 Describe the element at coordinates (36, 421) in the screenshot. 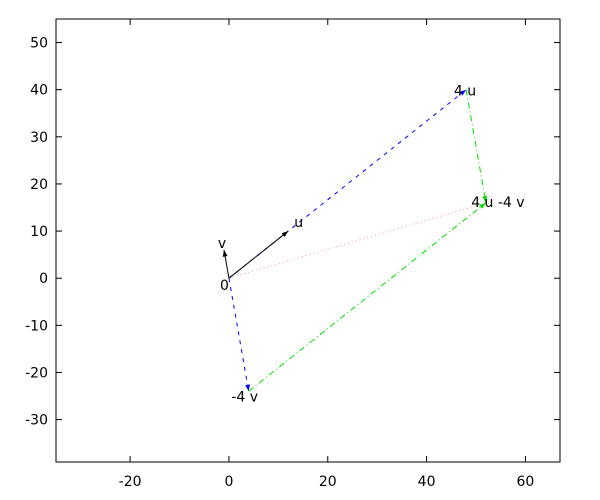

I see `y-tick-label: -30` at that location.